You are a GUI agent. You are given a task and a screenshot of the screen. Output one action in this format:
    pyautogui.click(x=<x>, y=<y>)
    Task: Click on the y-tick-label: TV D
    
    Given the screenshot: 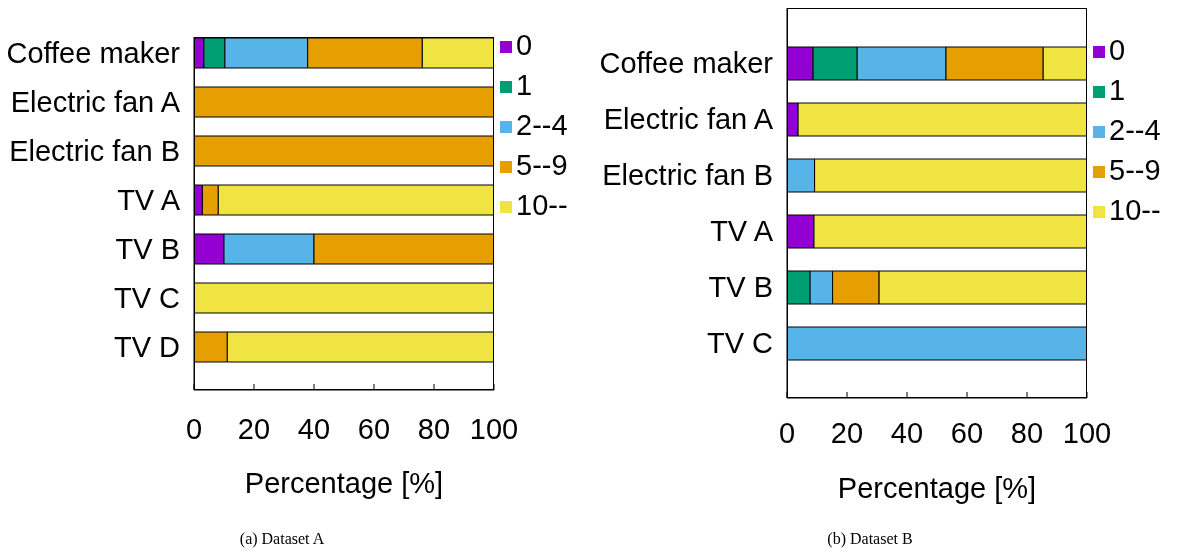 What is the action you would take?
    pyautogui.click(x=146, y=346)
    